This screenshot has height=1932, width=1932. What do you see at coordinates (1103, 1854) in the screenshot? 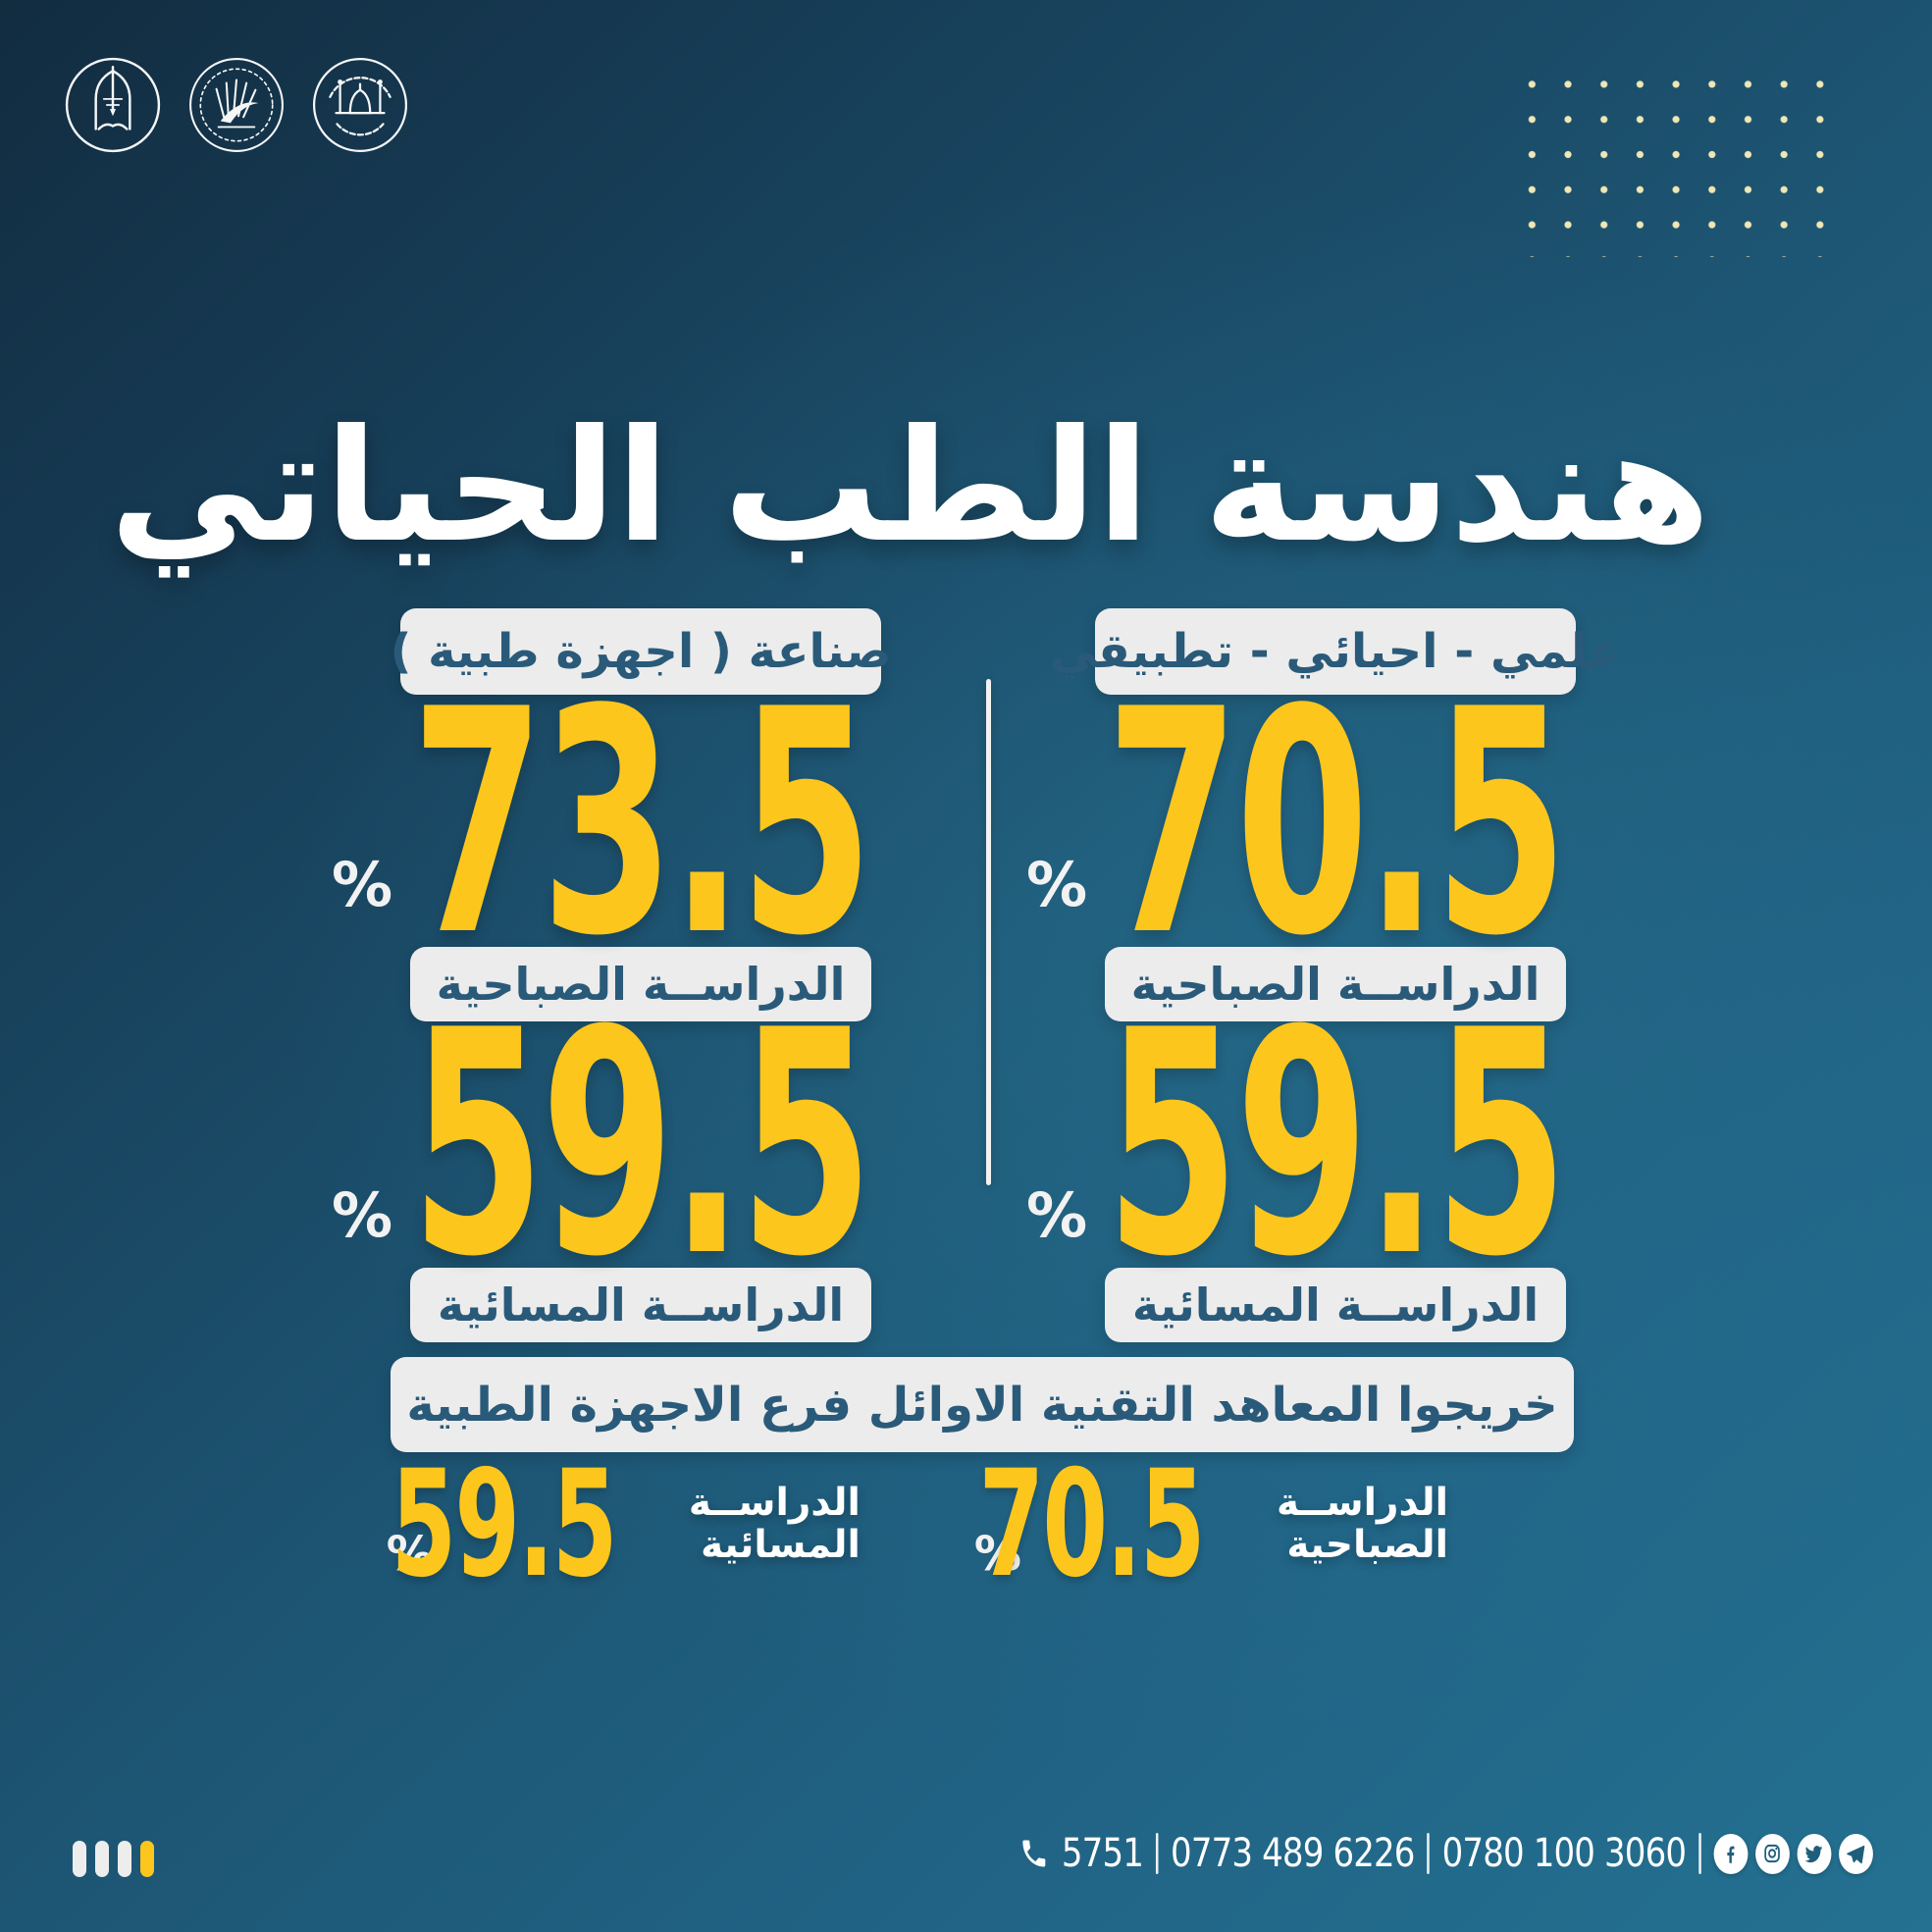
I see `phone-short-number: 5751` at bounding box center [1103, 1854].